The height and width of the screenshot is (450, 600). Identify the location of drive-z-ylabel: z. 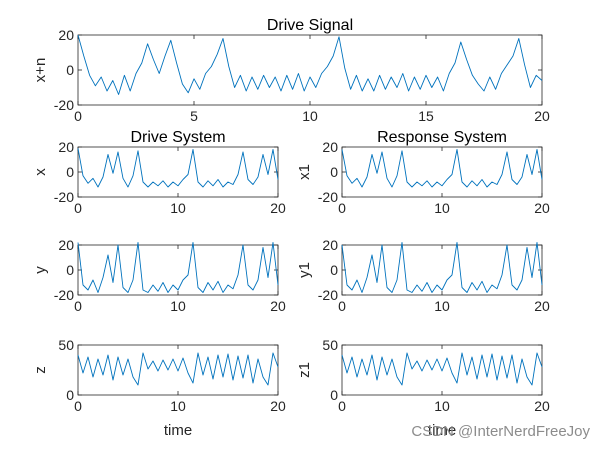
(40, 370).